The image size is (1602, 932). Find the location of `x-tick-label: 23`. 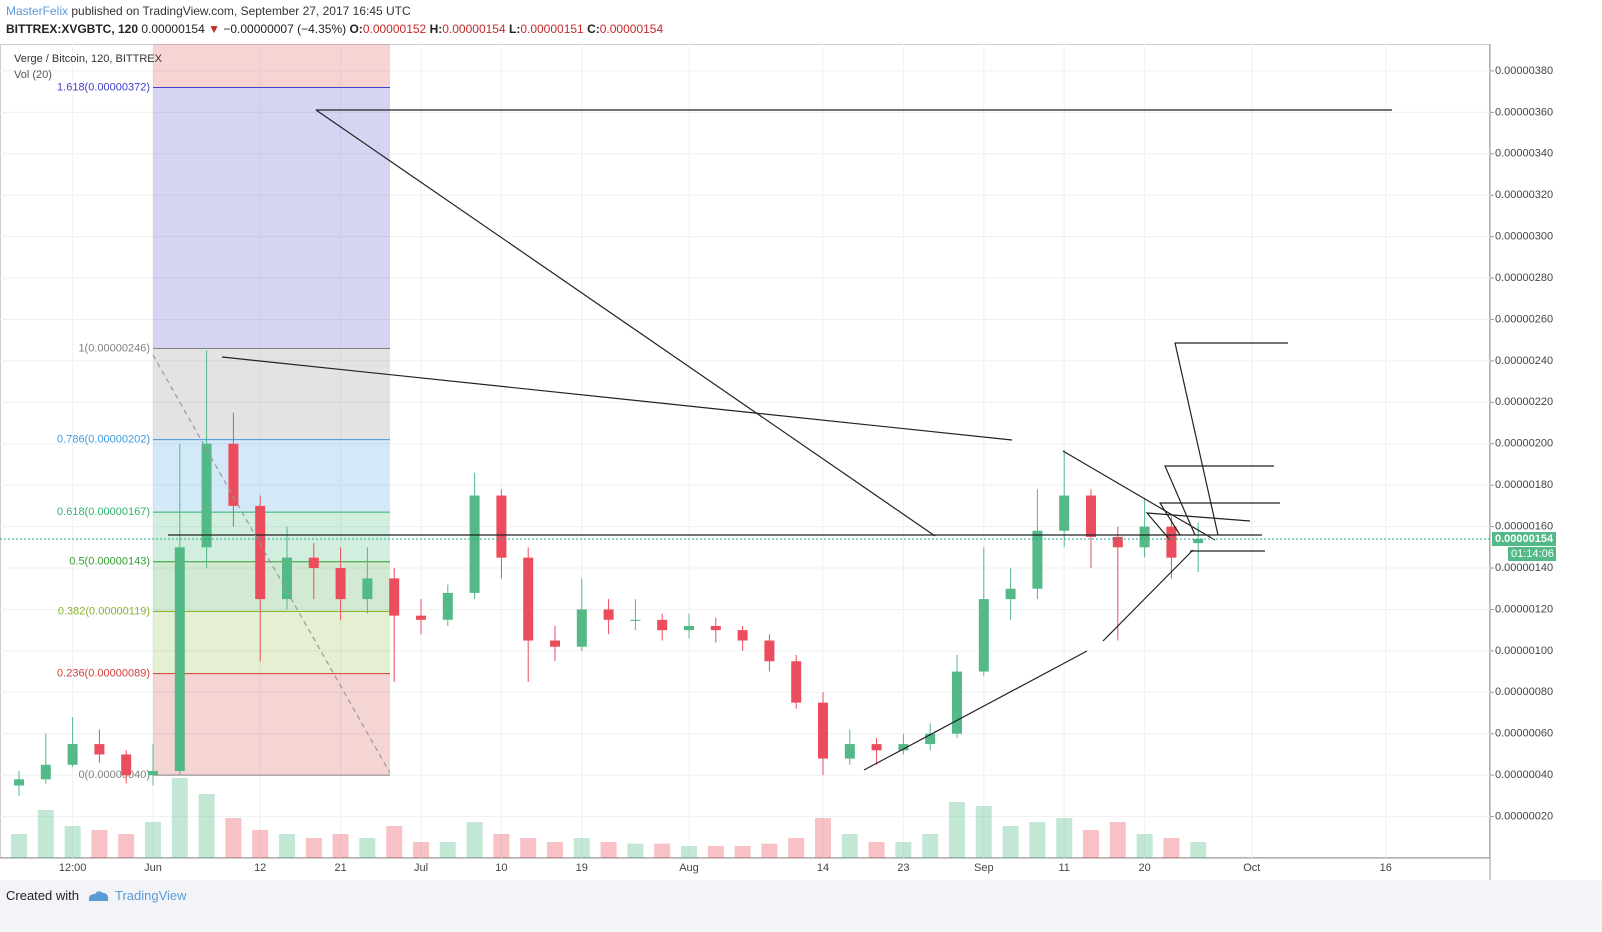

x-tick-label: 23 is located at coordinates (903, 868).